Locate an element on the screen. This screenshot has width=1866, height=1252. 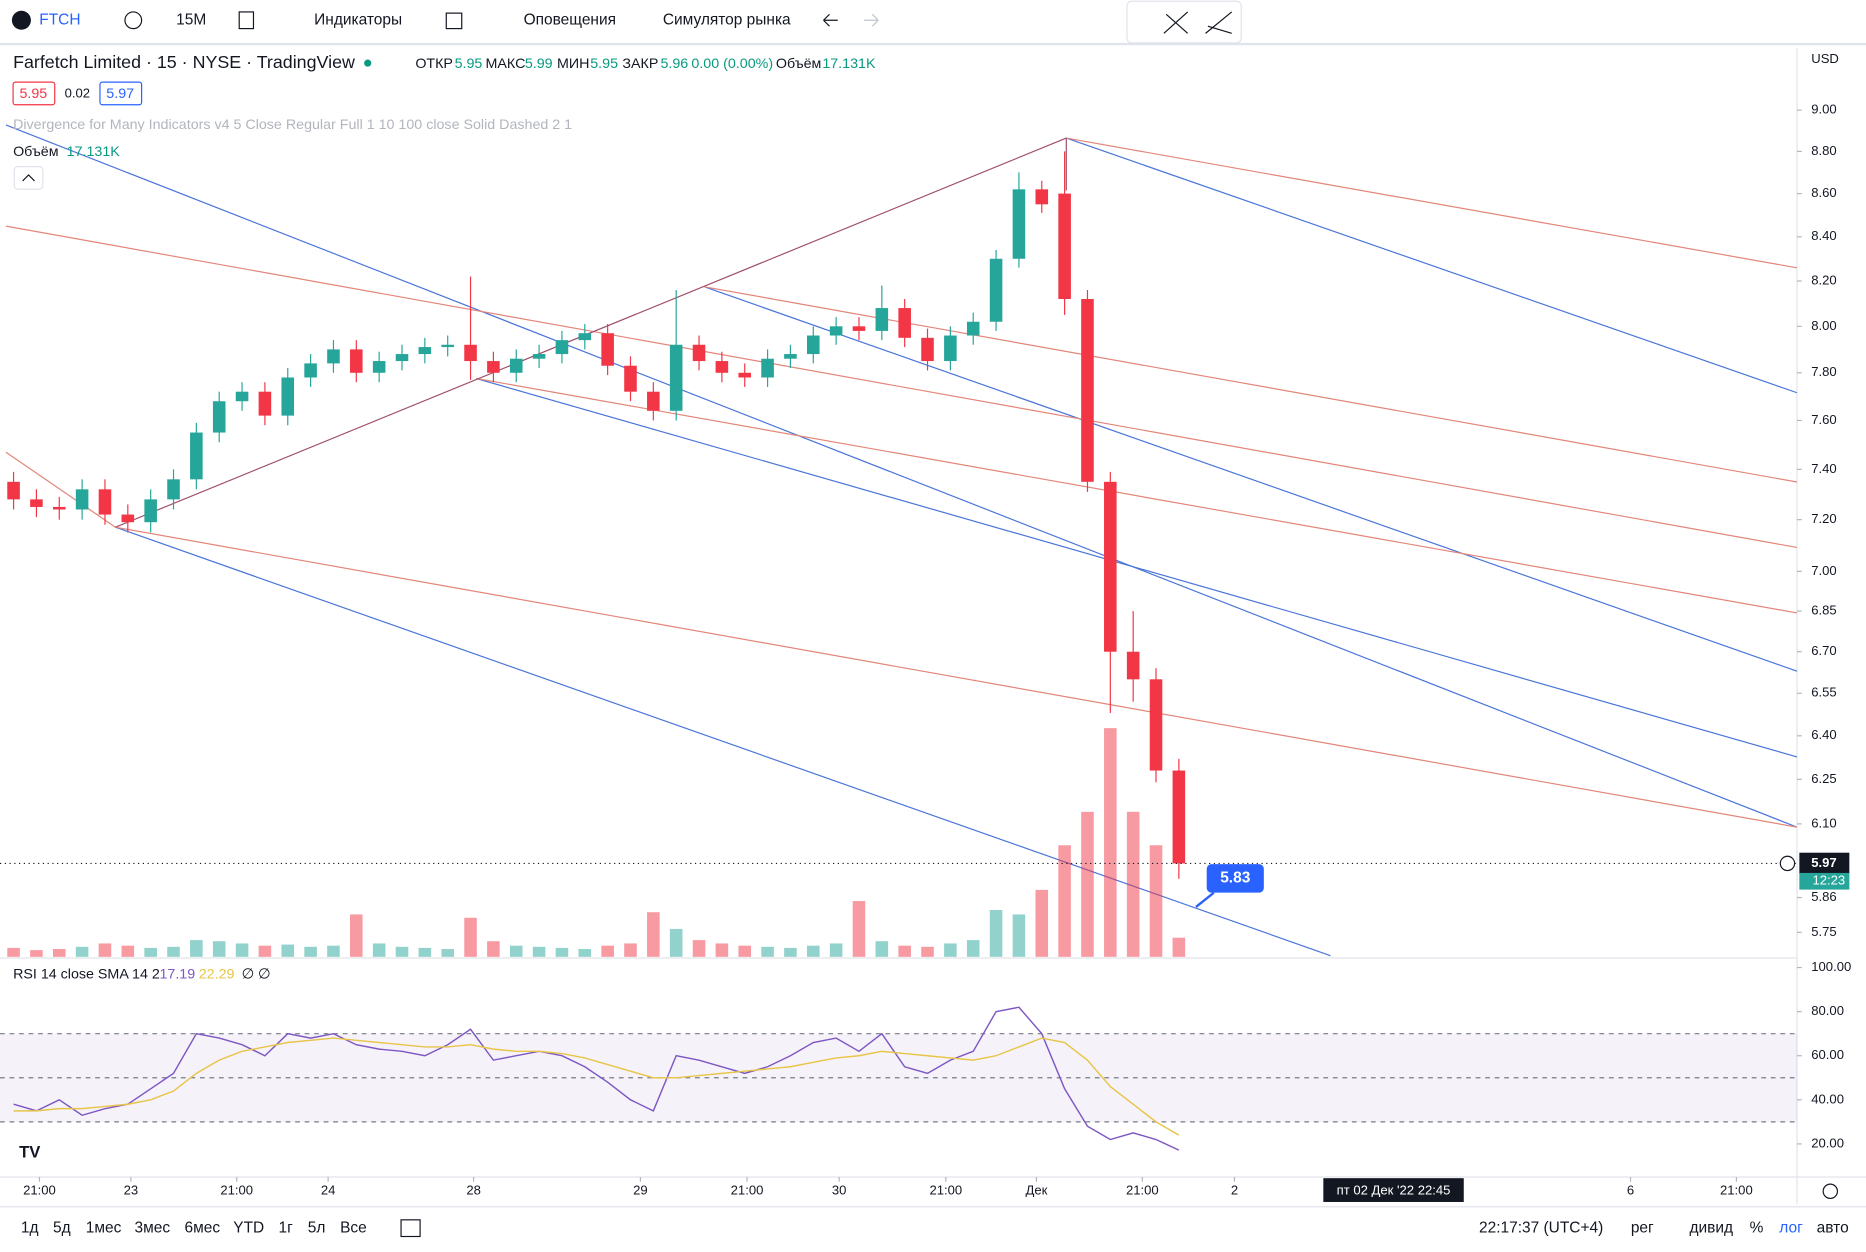
collapse-button is located at coordinates (28, 178).